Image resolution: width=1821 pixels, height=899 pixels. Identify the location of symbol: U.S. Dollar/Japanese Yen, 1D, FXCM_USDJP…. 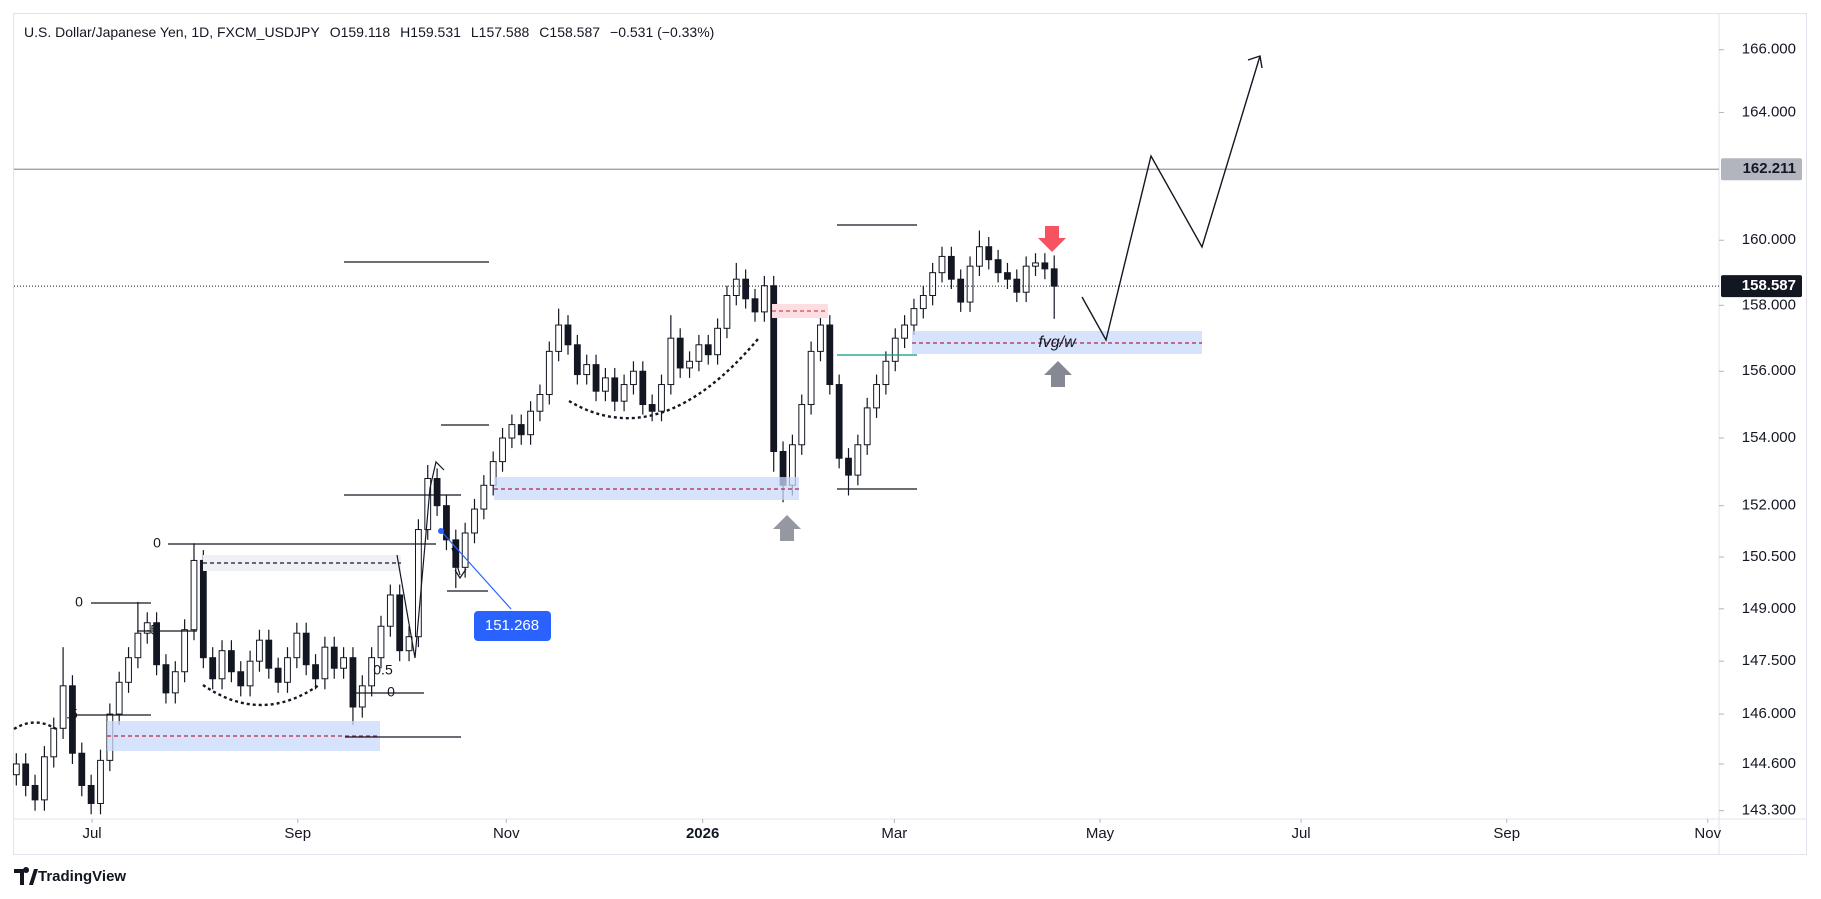
(172, 32).